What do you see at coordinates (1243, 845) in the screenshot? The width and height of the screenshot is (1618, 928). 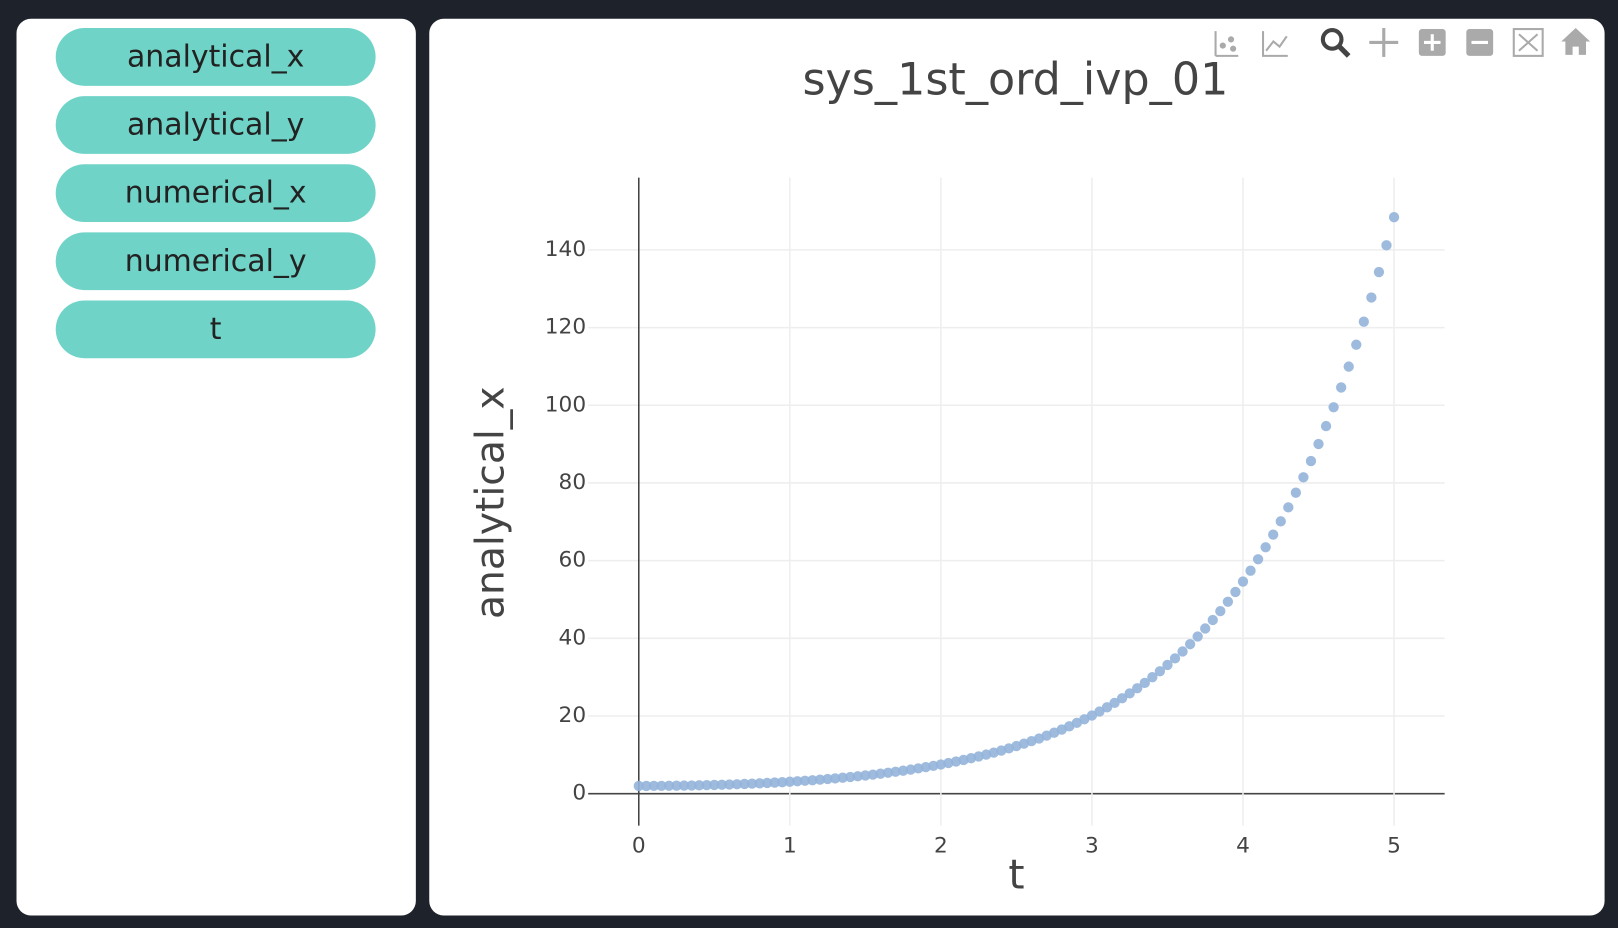 I see `x-tick-label: 4` at bounding box center [1243, 845].